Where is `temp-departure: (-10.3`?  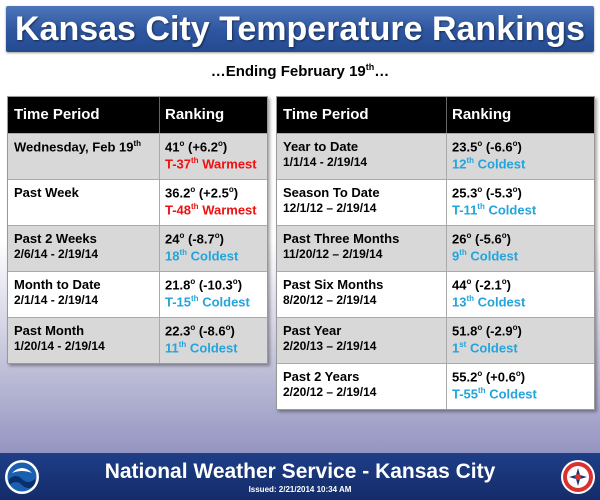
temp-departure: (-10.3 is located at coordinates (215, 285).